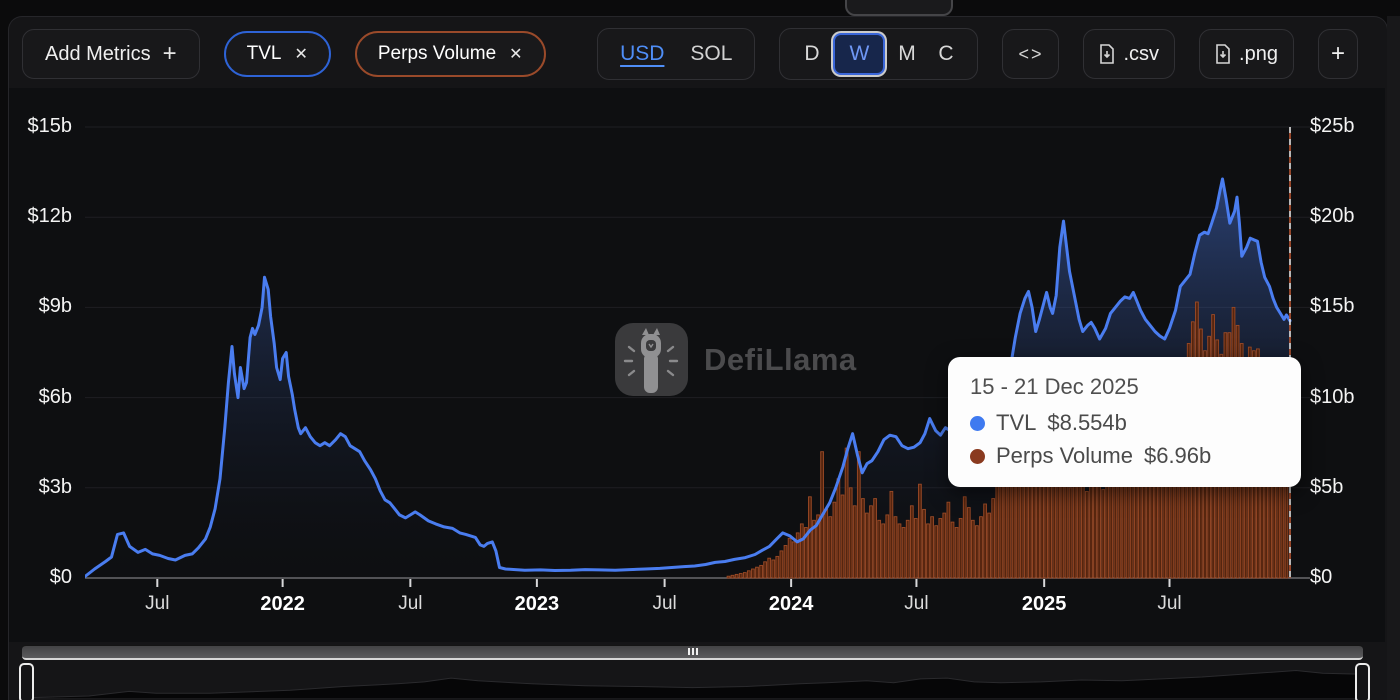  What do you see at coordinates (791, 604) in the screenshot?
I see `x-axis-tick-label: 2024` at bounding box center [791, 604].